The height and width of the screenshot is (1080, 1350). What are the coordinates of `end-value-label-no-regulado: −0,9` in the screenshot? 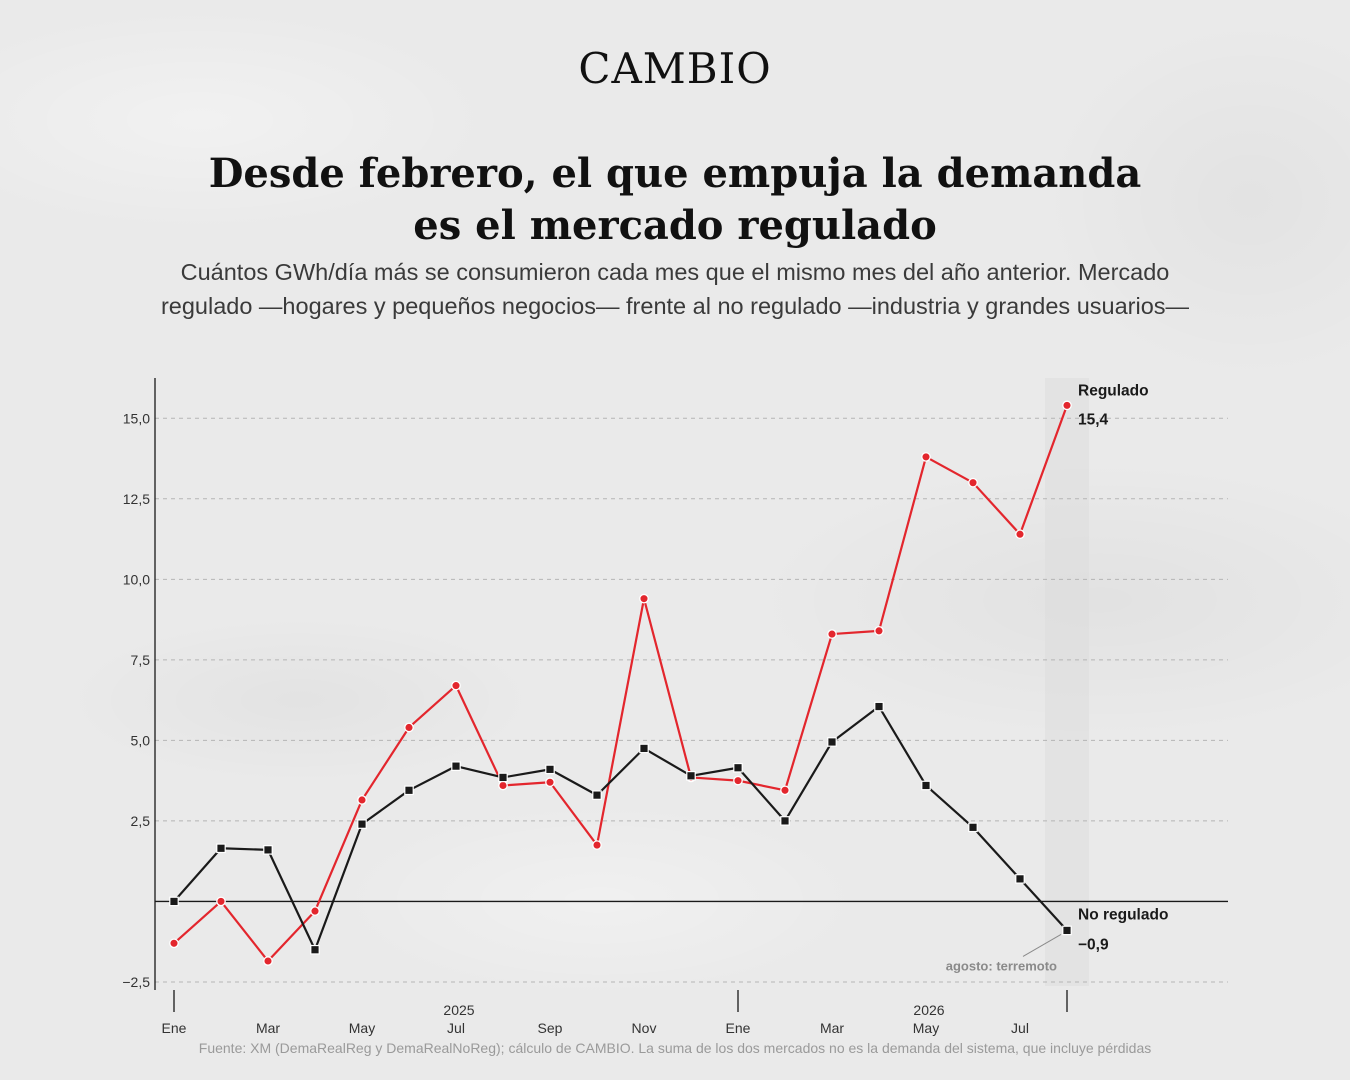 It's located at (1093, 944).